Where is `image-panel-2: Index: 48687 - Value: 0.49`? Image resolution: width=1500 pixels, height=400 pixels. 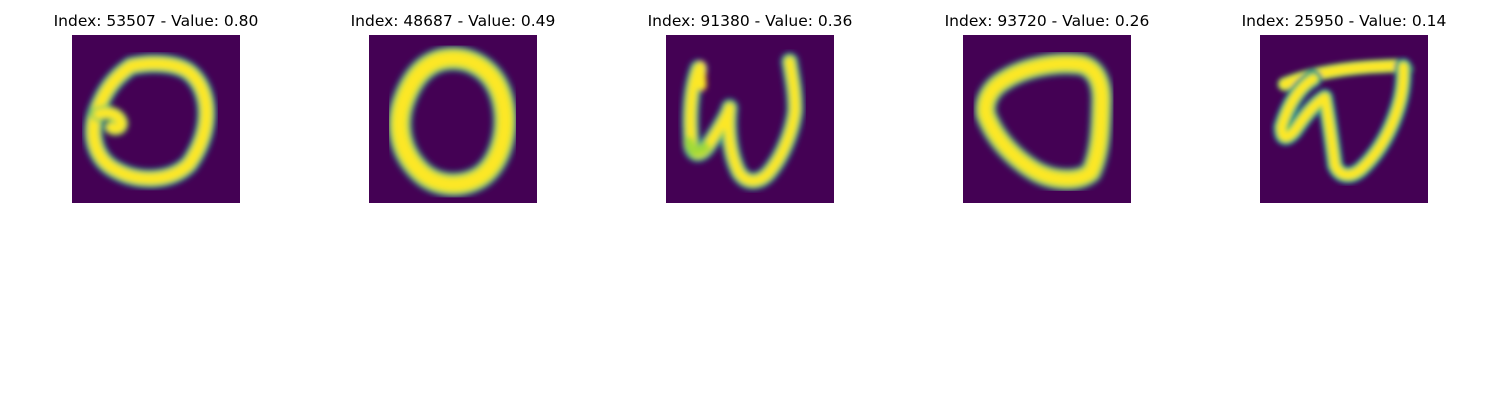 image-panel-2: Index: 48687 - Value: 0.49 is located at coordinates (453, 105).